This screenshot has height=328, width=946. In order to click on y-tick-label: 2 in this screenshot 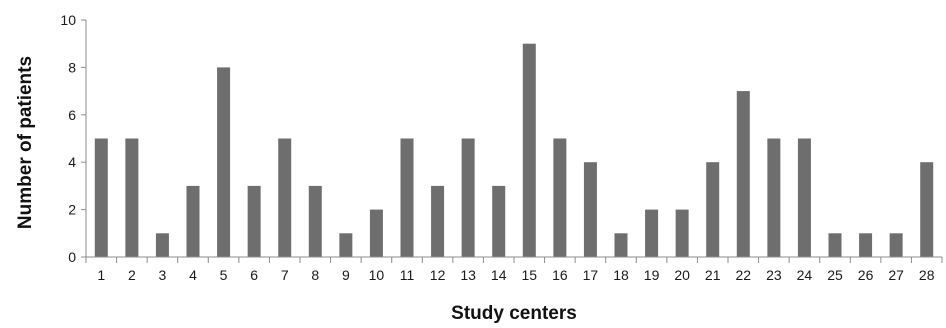, I will do `click(72, 210)`.